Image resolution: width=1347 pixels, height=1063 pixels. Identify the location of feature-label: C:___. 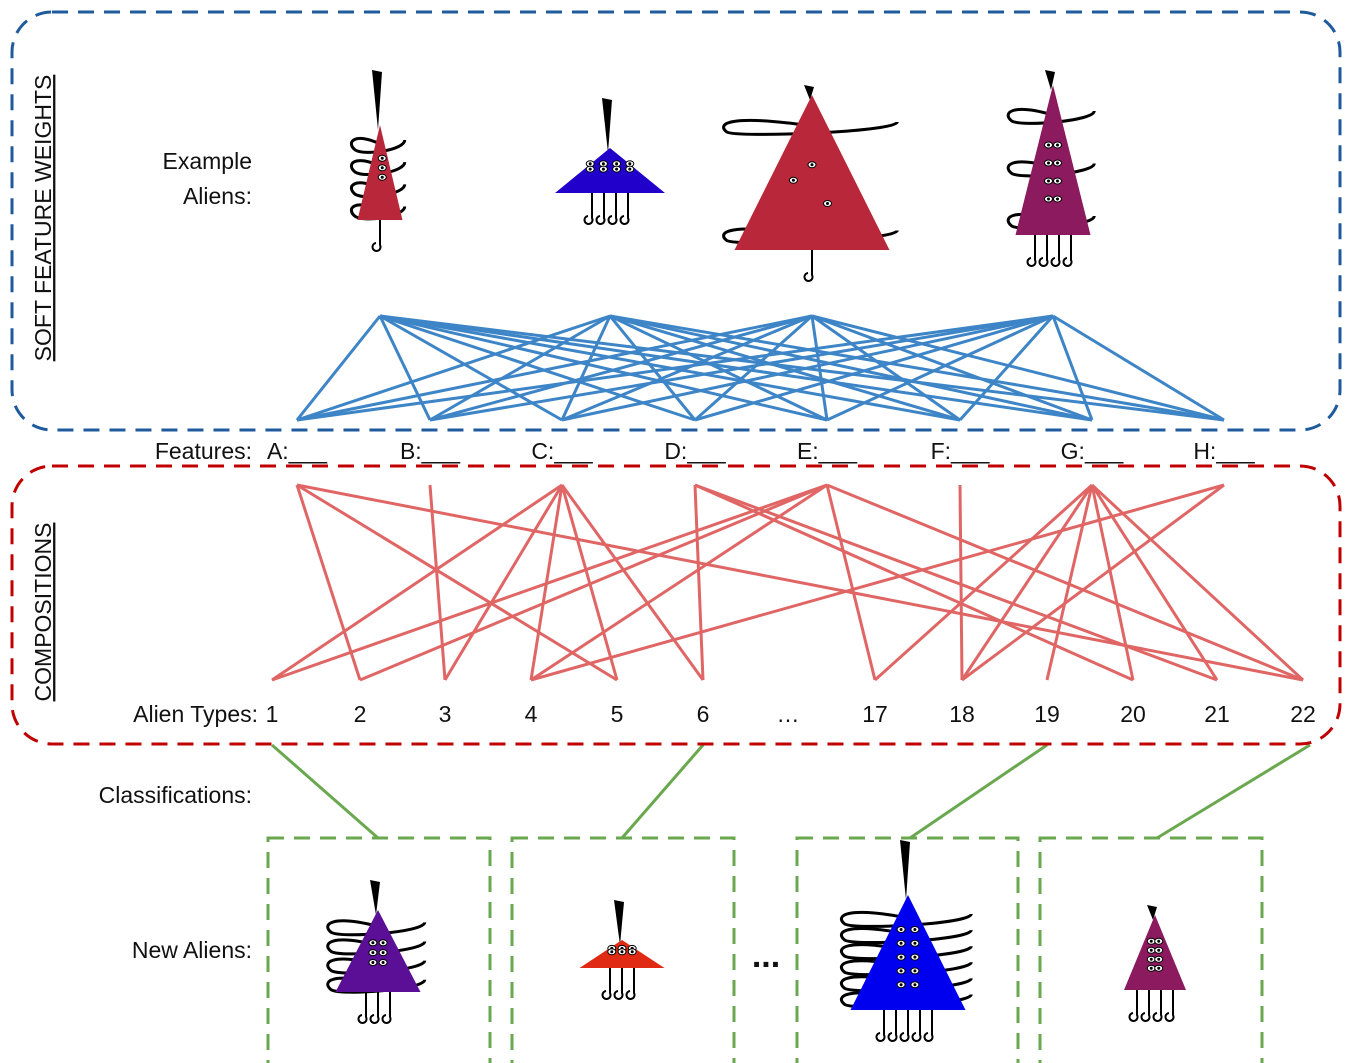
(562, 451).